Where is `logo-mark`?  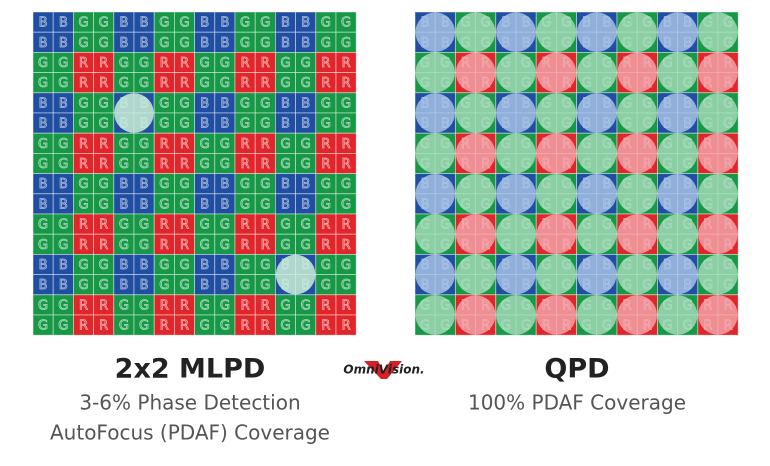 logo-mark is located at coordinates (383, 370).